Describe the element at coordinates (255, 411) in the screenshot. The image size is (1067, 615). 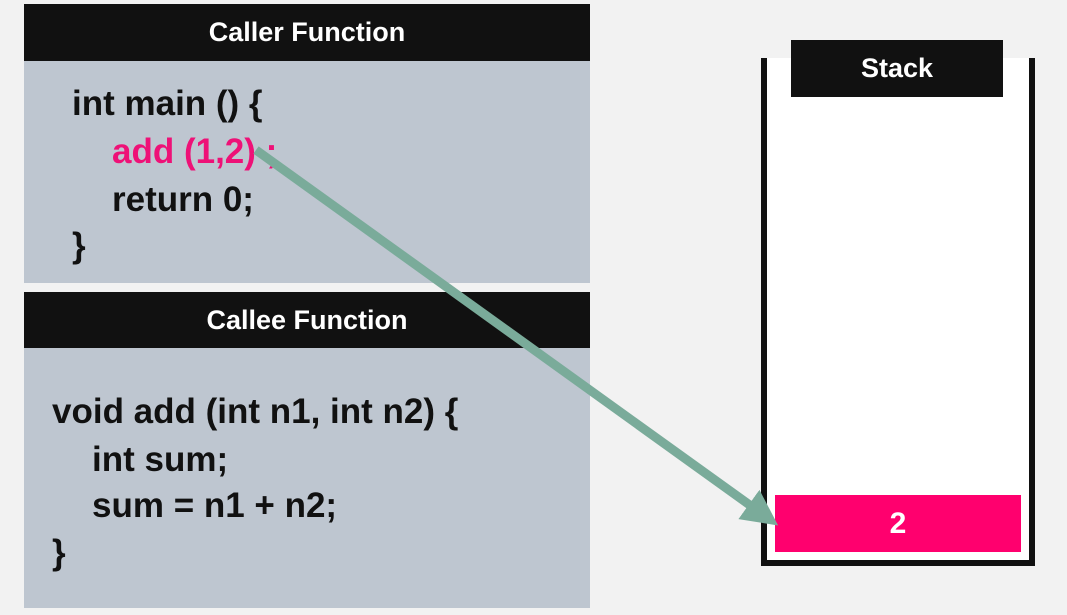
I see `callee-code-line: void add (int n1, int n2) {` at that location.